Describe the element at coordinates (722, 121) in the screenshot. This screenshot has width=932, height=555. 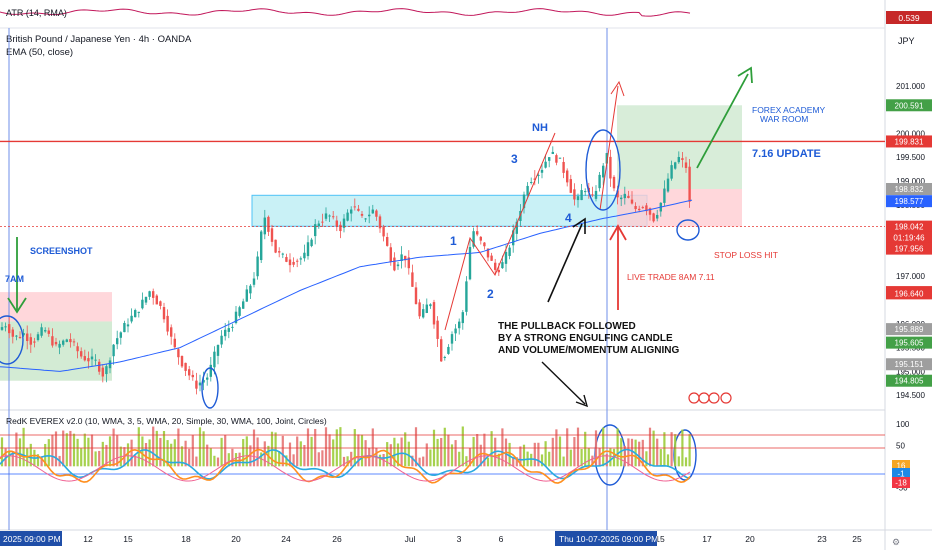
I see `target-arrow-line` at that location.